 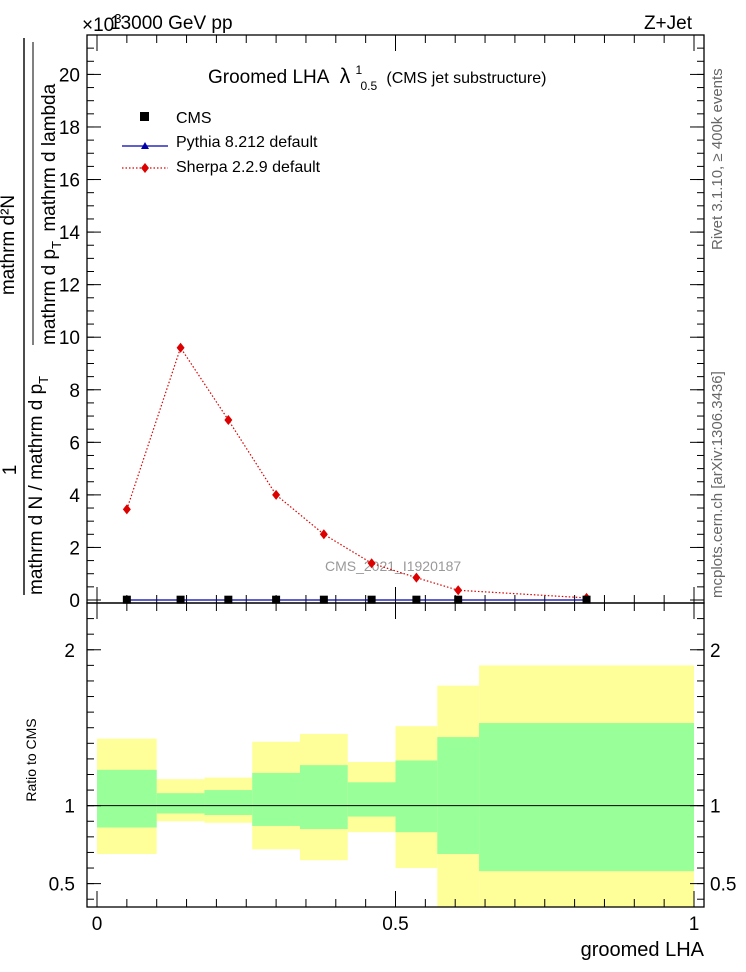 I want to click on main-y-tick-label: 20, so click(x=69, y=75).